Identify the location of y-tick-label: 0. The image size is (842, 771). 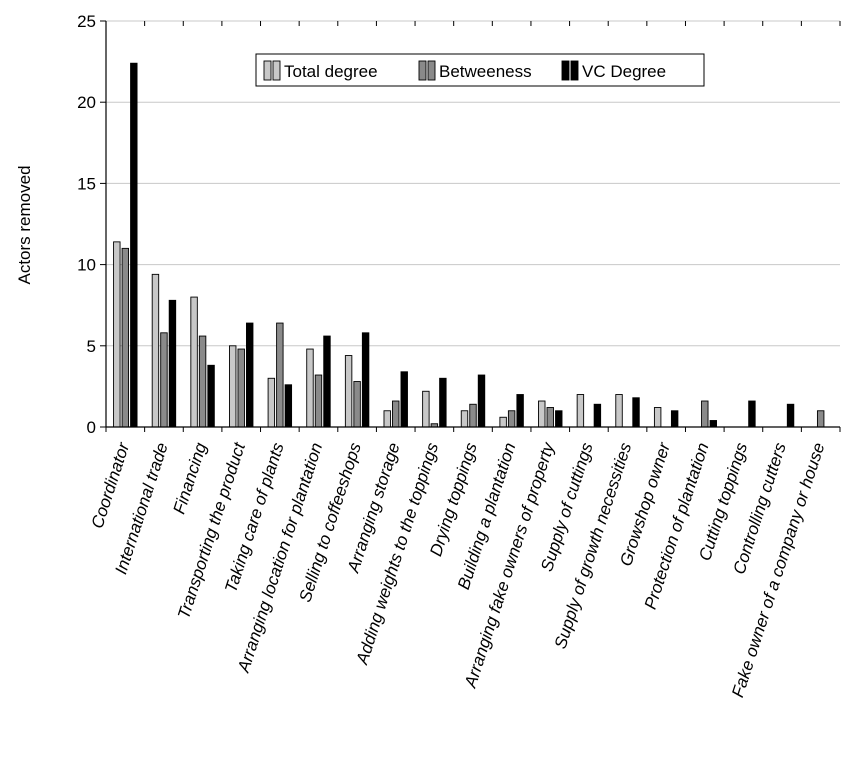
(91, 427).